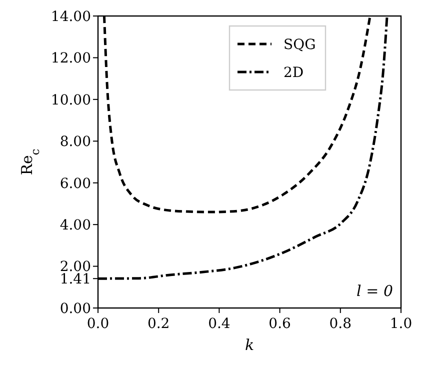 The height and width of the screenshot is (372, 433). What do you see at coordinates (158, 324) in the screenshot?
I see `x-tick-label: 0.2` at bounding box center [158, 324].